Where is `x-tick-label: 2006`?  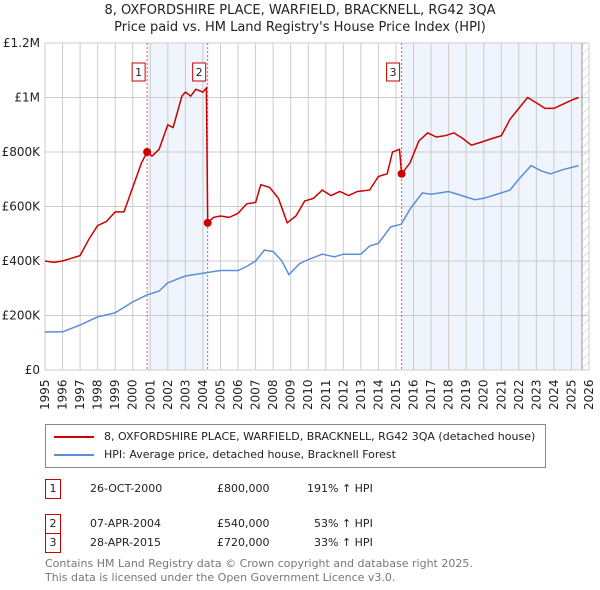
x-tick-label: 2006 is located at coordinates (238, 394).